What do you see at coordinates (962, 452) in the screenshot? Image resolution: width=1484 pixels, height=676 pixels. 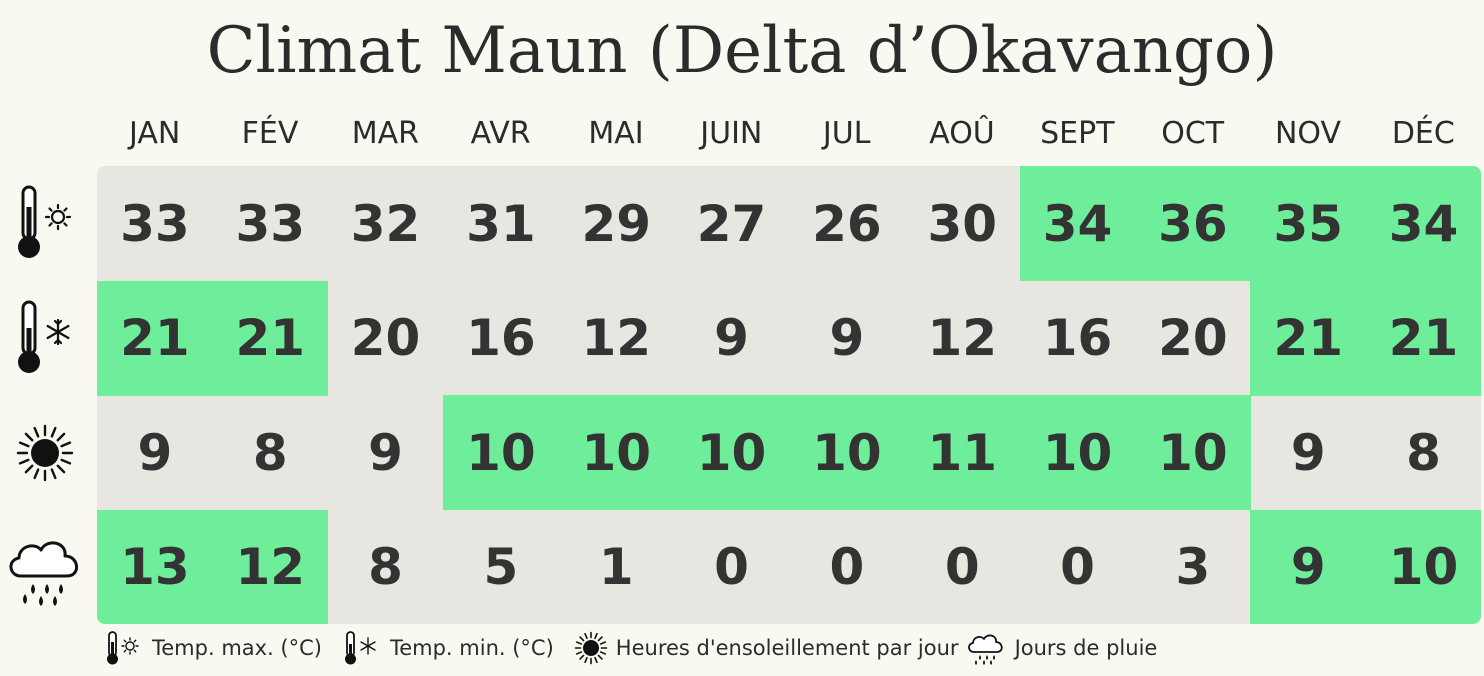 I see `table-cell: 11` at bounding box center [962, 452].